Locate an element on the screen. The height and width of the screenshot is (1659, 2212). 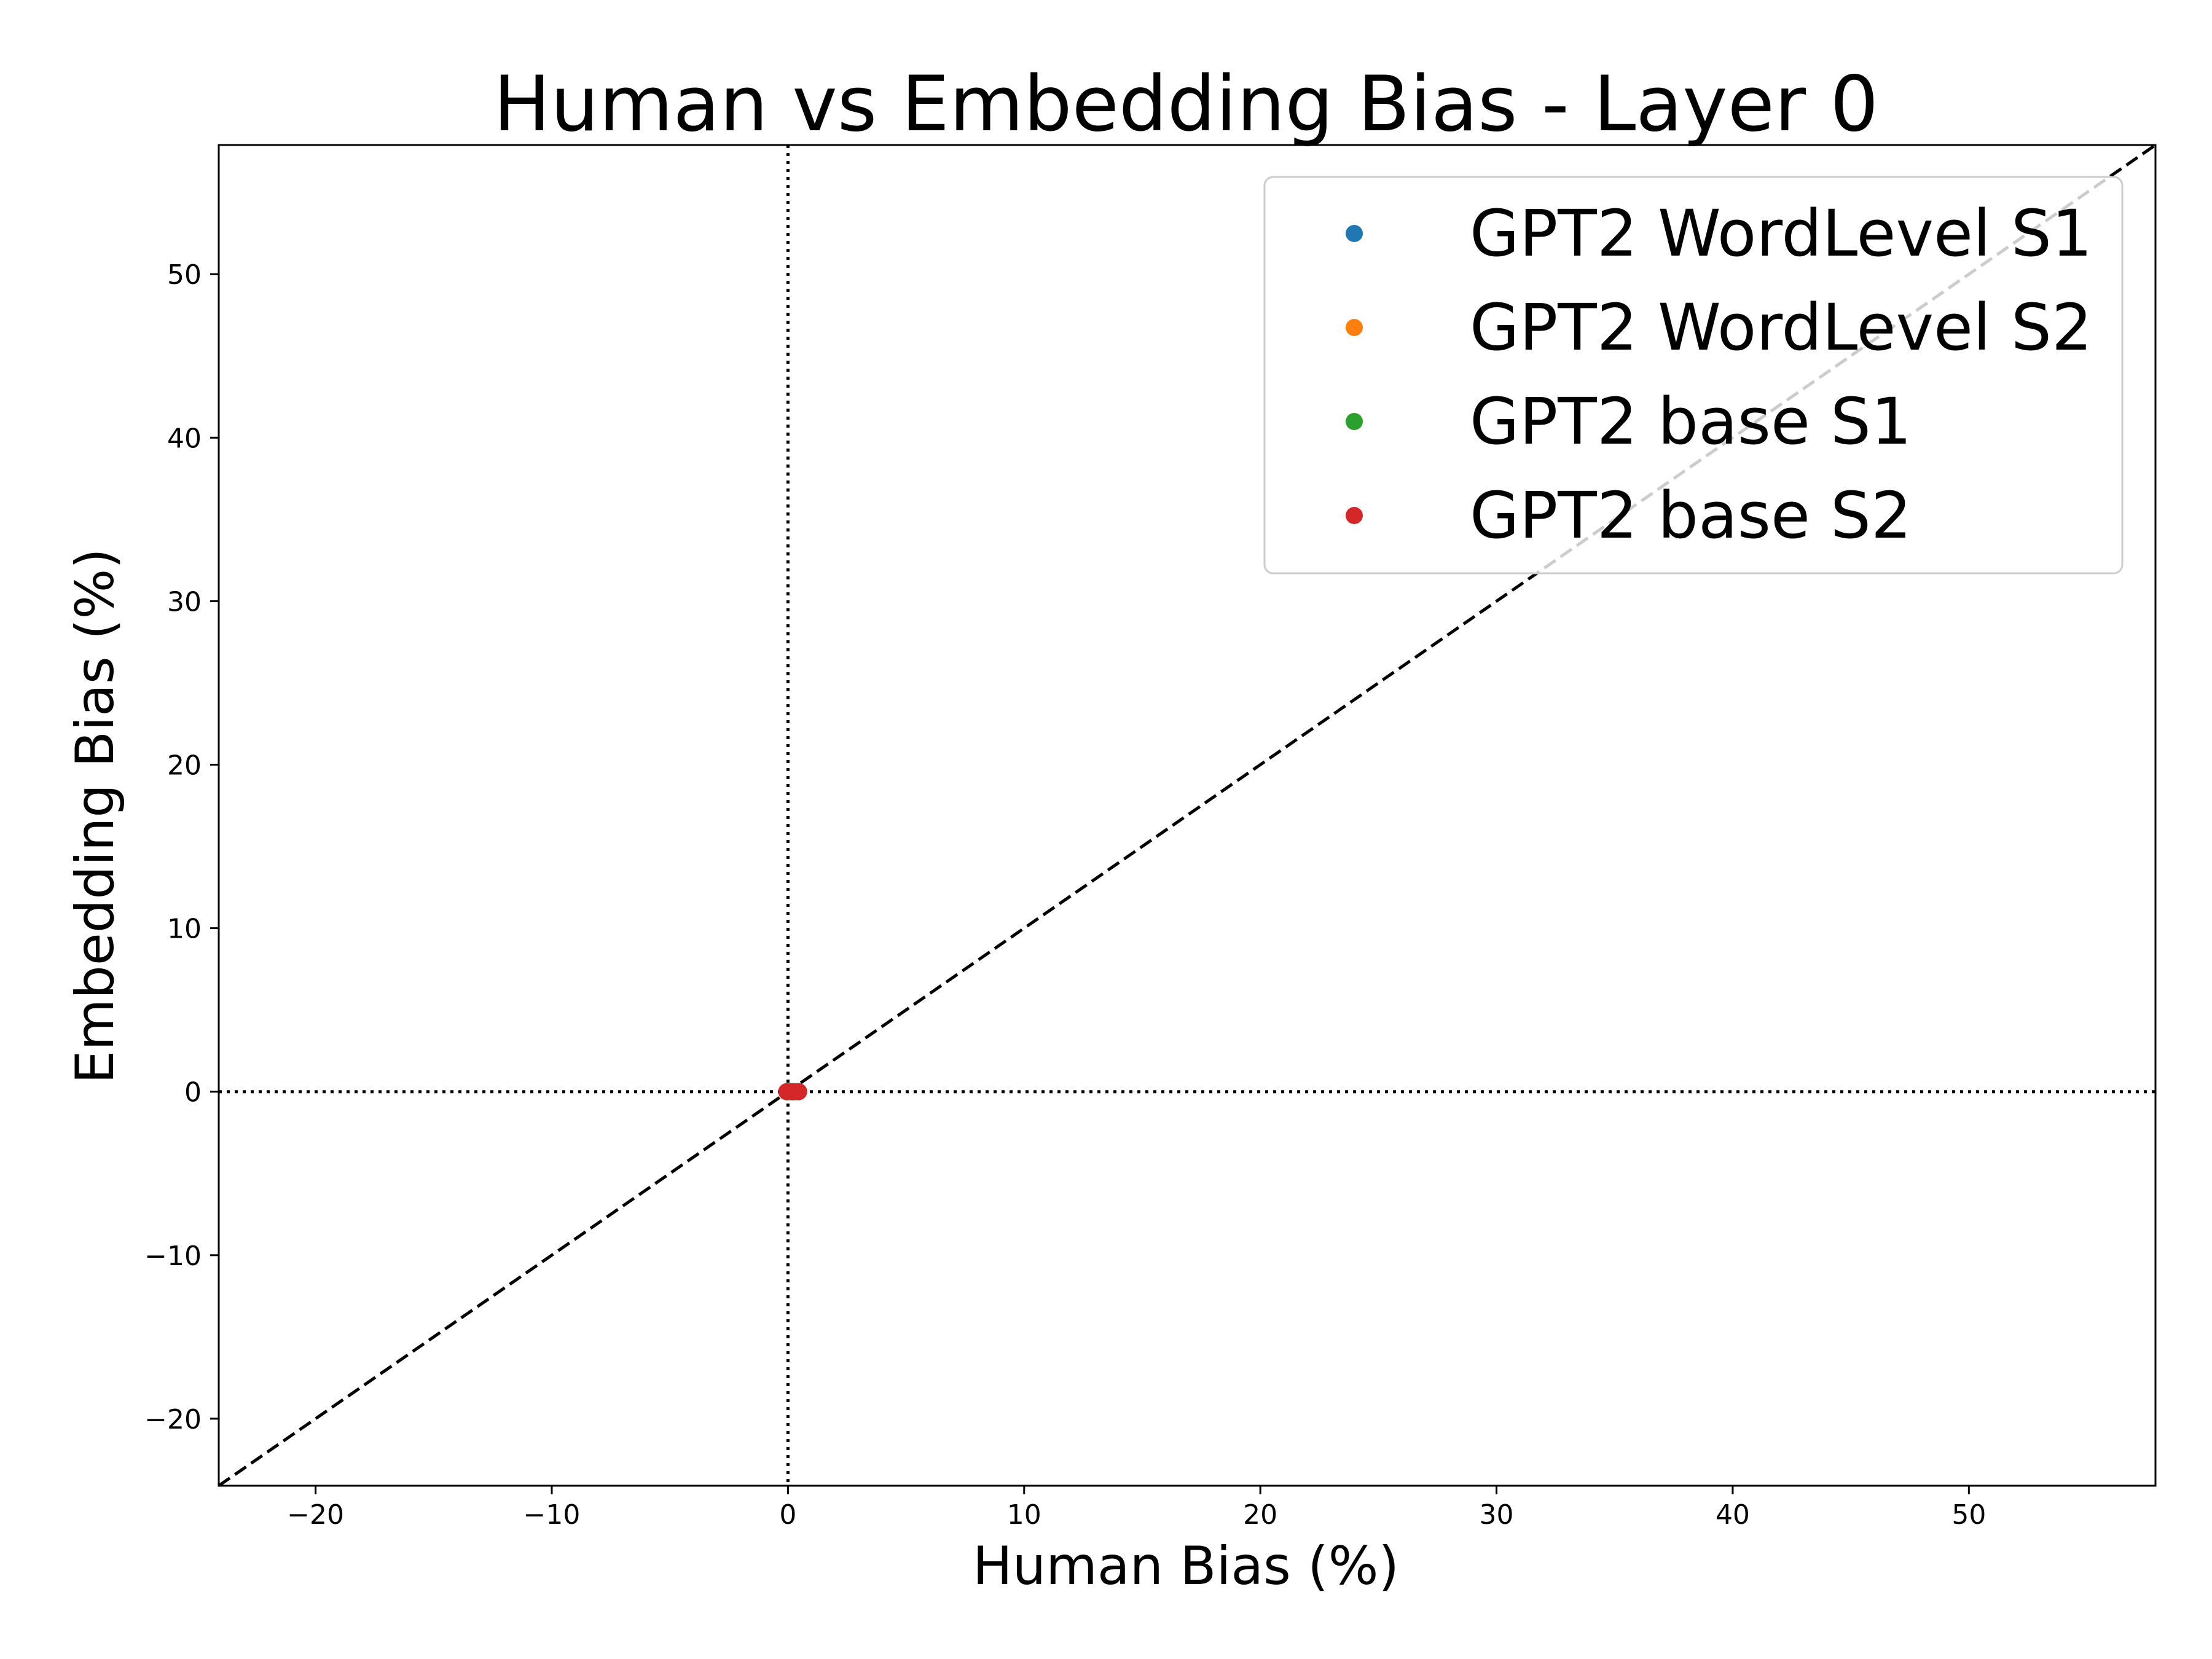
chart-title: Human vs Embedding Bias - Layer 0 is located at coordinates (1185, 104).